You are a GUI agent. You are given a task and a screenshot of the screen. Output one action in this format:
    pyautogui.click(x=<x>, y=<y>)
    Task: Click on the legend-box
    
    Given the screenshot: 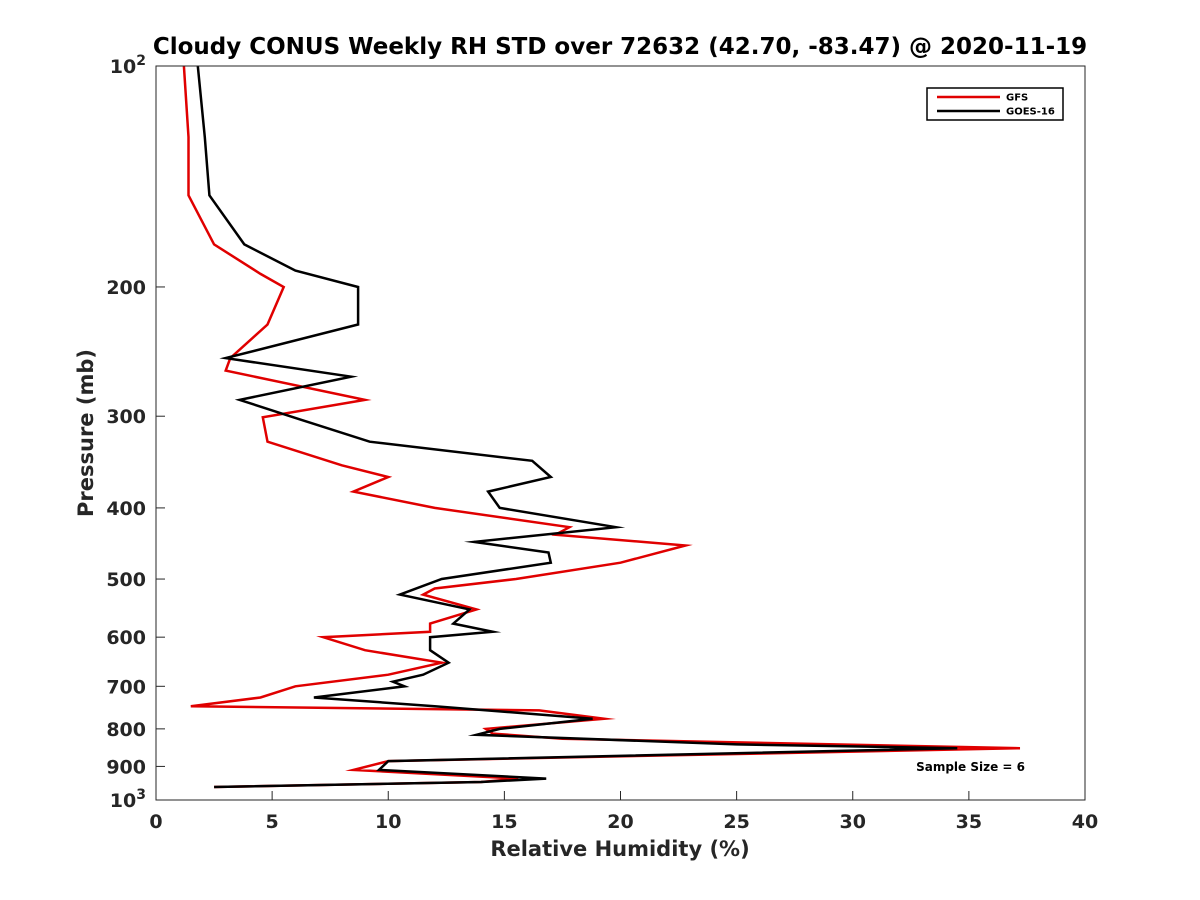 What is the action you would take?
    pyautogui.click(x=995, y=104)
    